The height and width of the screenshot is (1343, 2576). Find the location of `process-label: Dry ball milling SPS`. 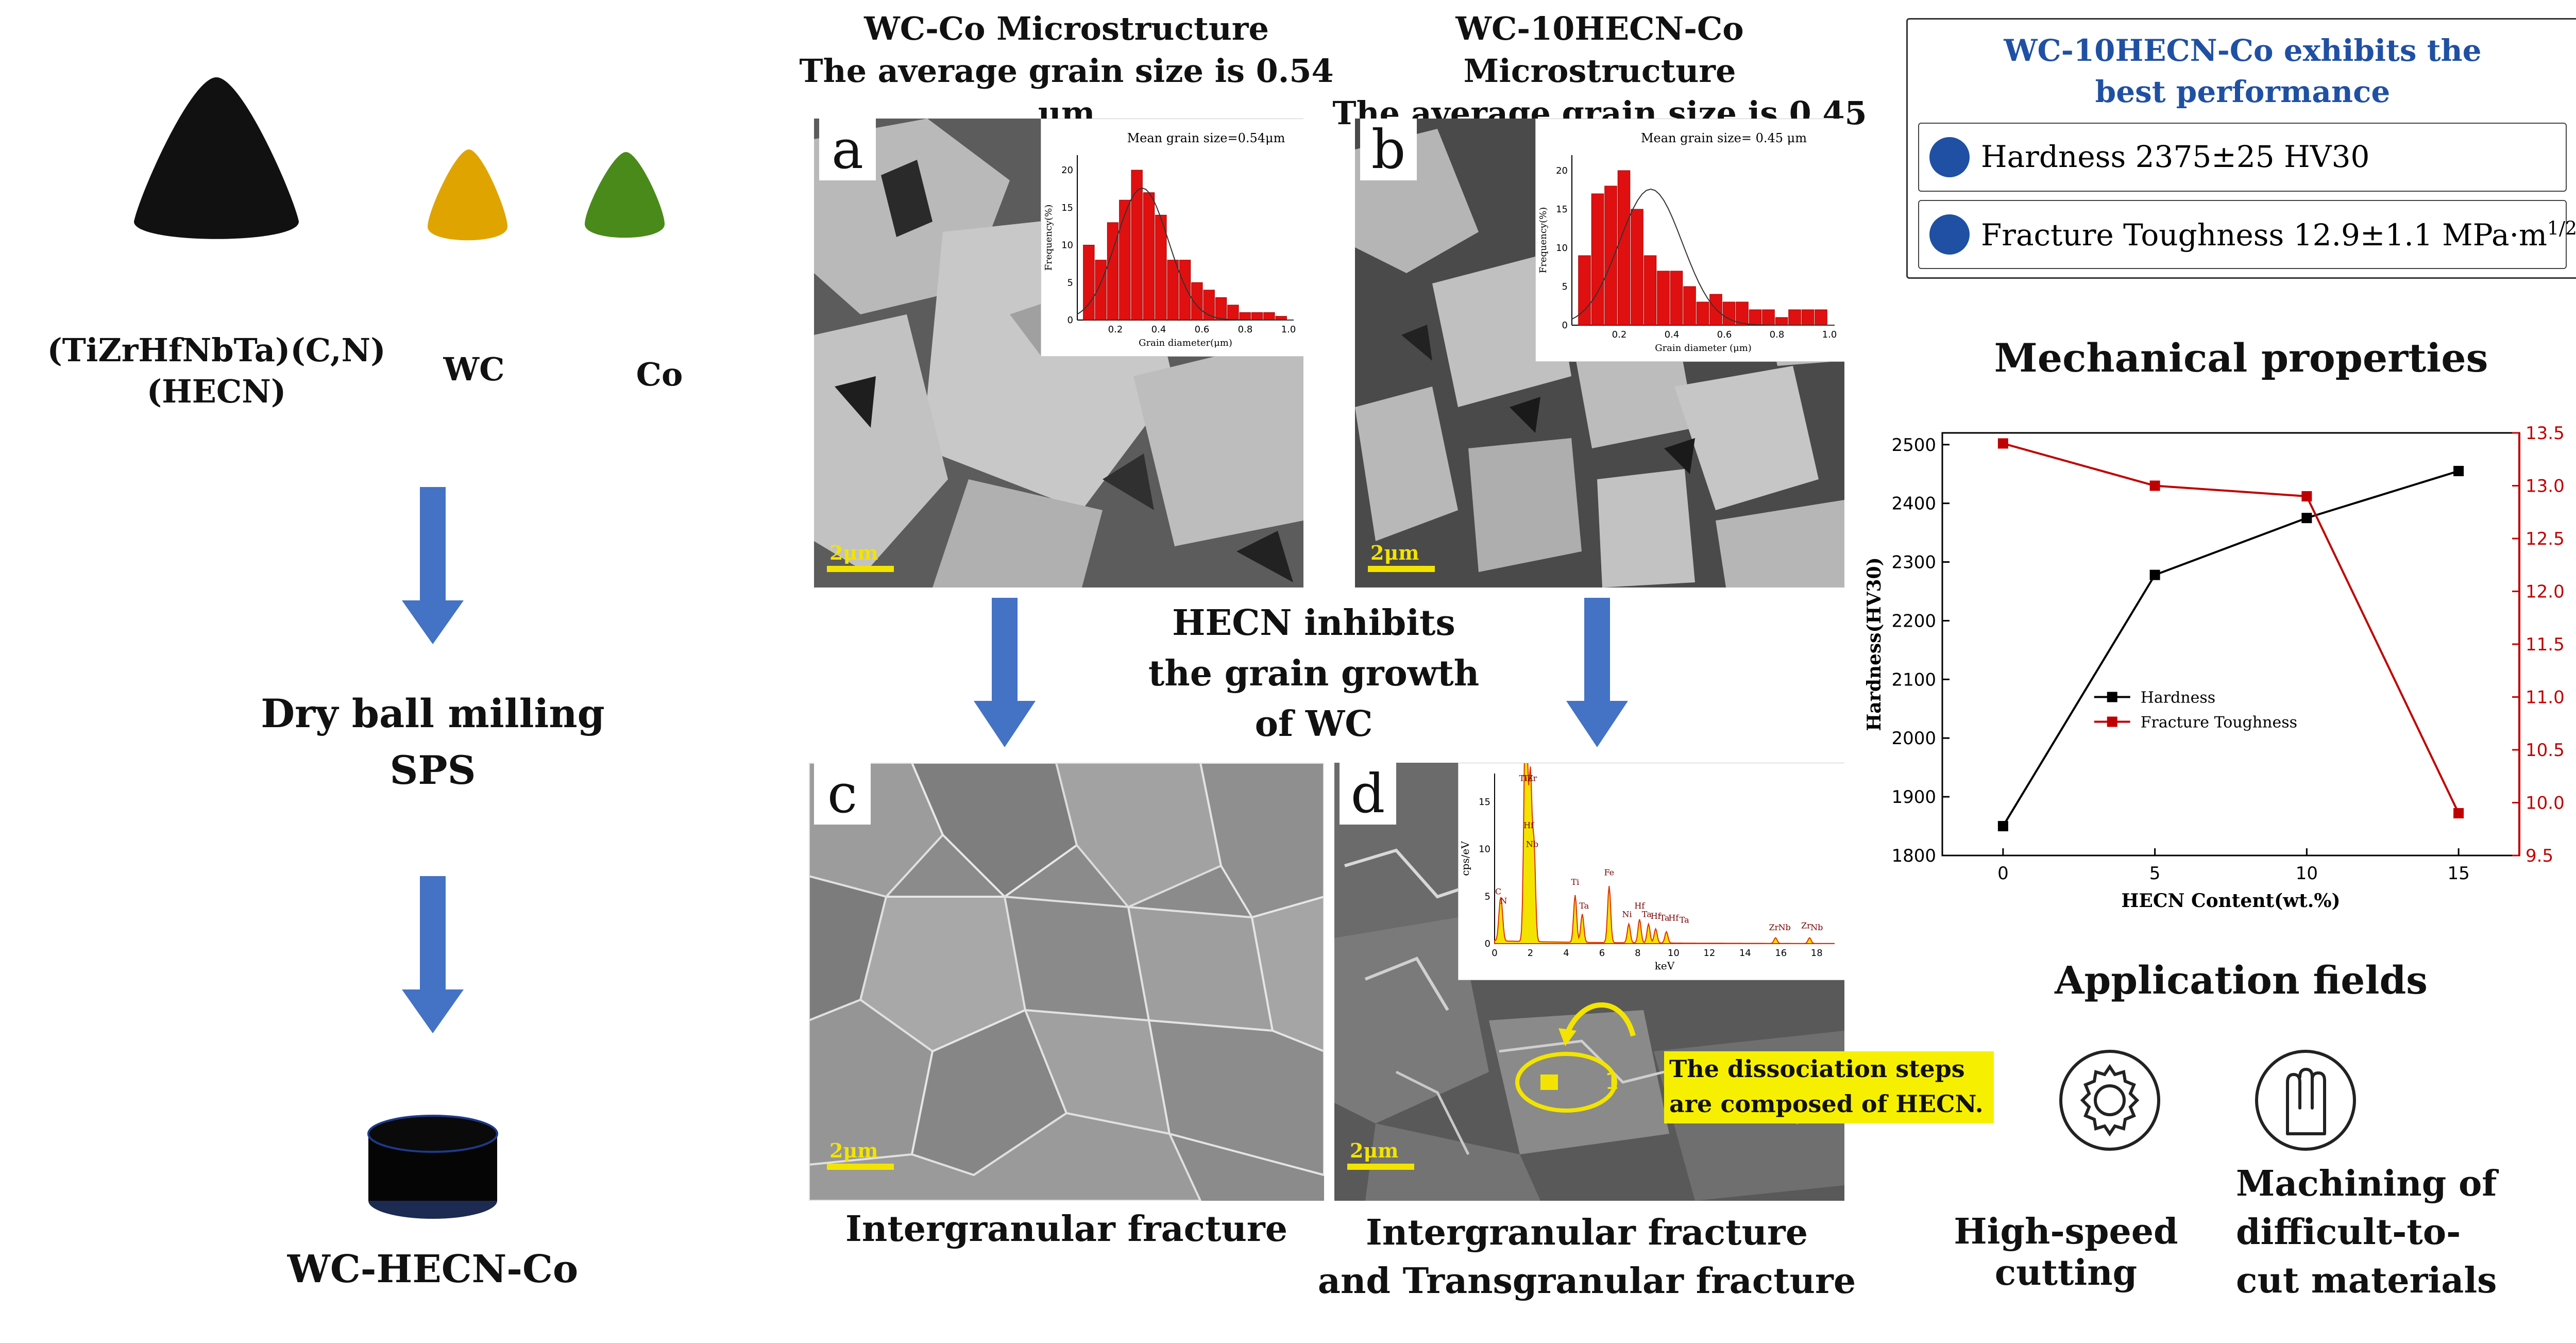

process-label: Dry ball milling SPS is located at coordinates (433, 742).